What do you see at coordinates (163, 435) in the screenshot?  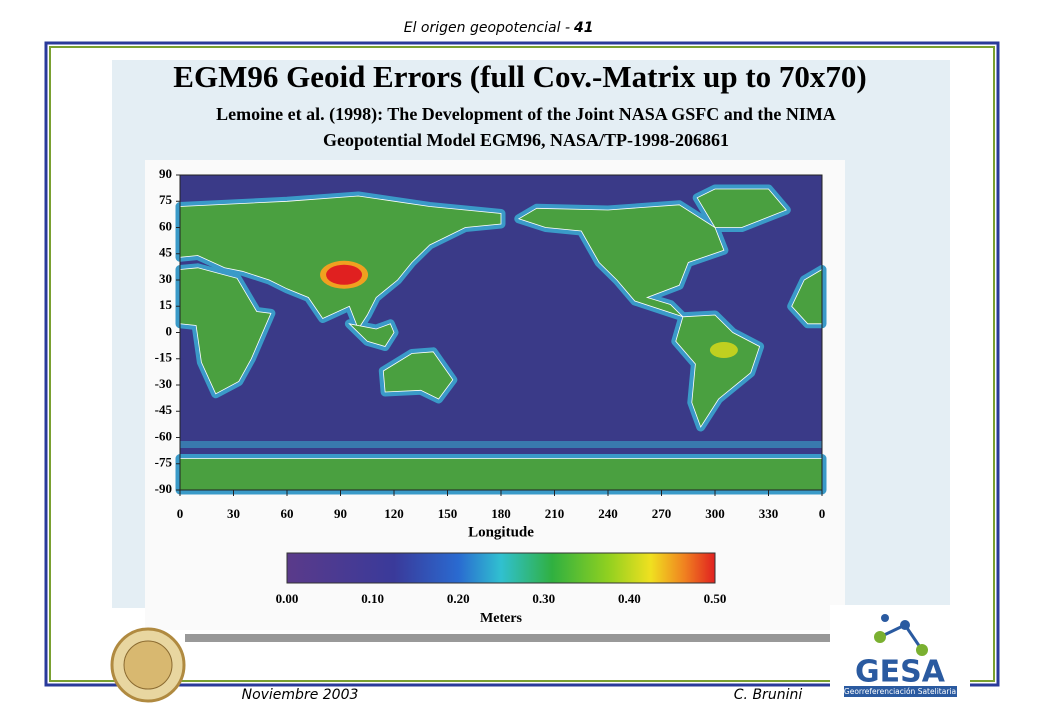 I see `y-tick-label: -60` at bounding box center [163, 435].